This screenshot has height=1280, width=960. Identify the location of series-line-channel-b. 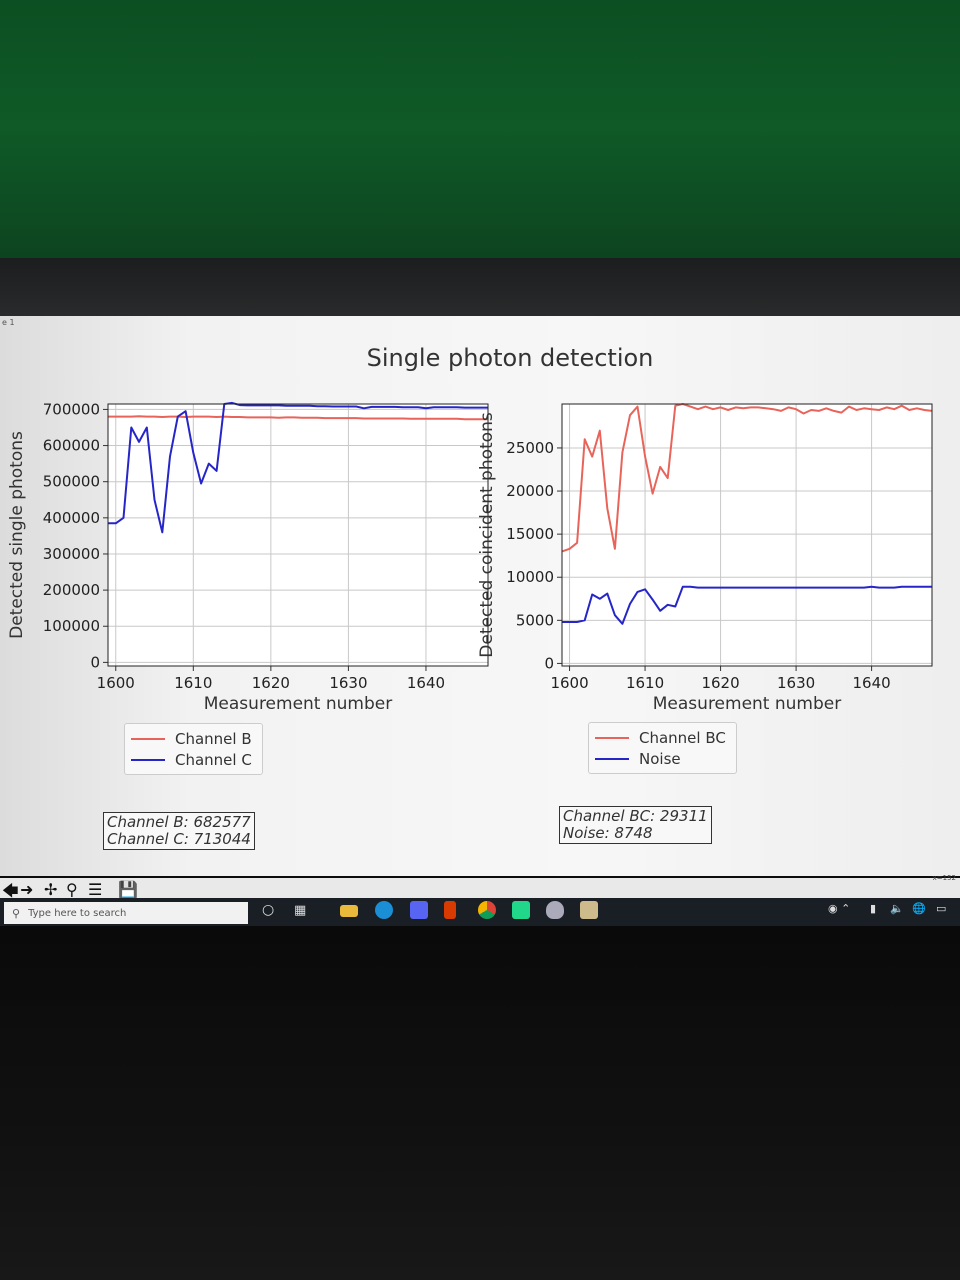
(298, 418).